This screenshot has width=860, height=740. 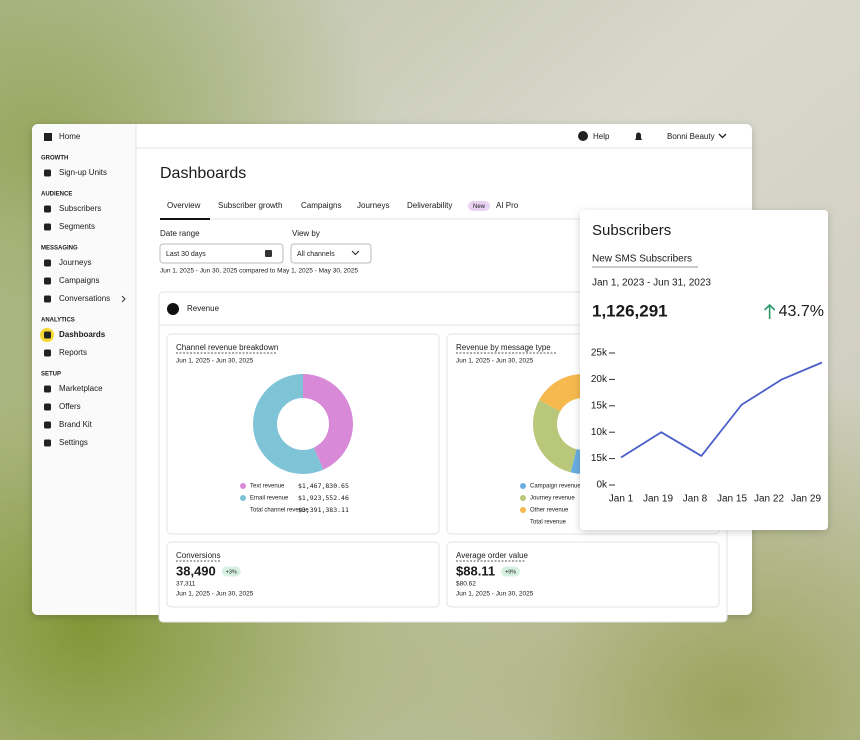 What do you see at coordinates (279, 511) in the screenshot?
I see `label: Total channel revenue` at bounding box center [279, 511].